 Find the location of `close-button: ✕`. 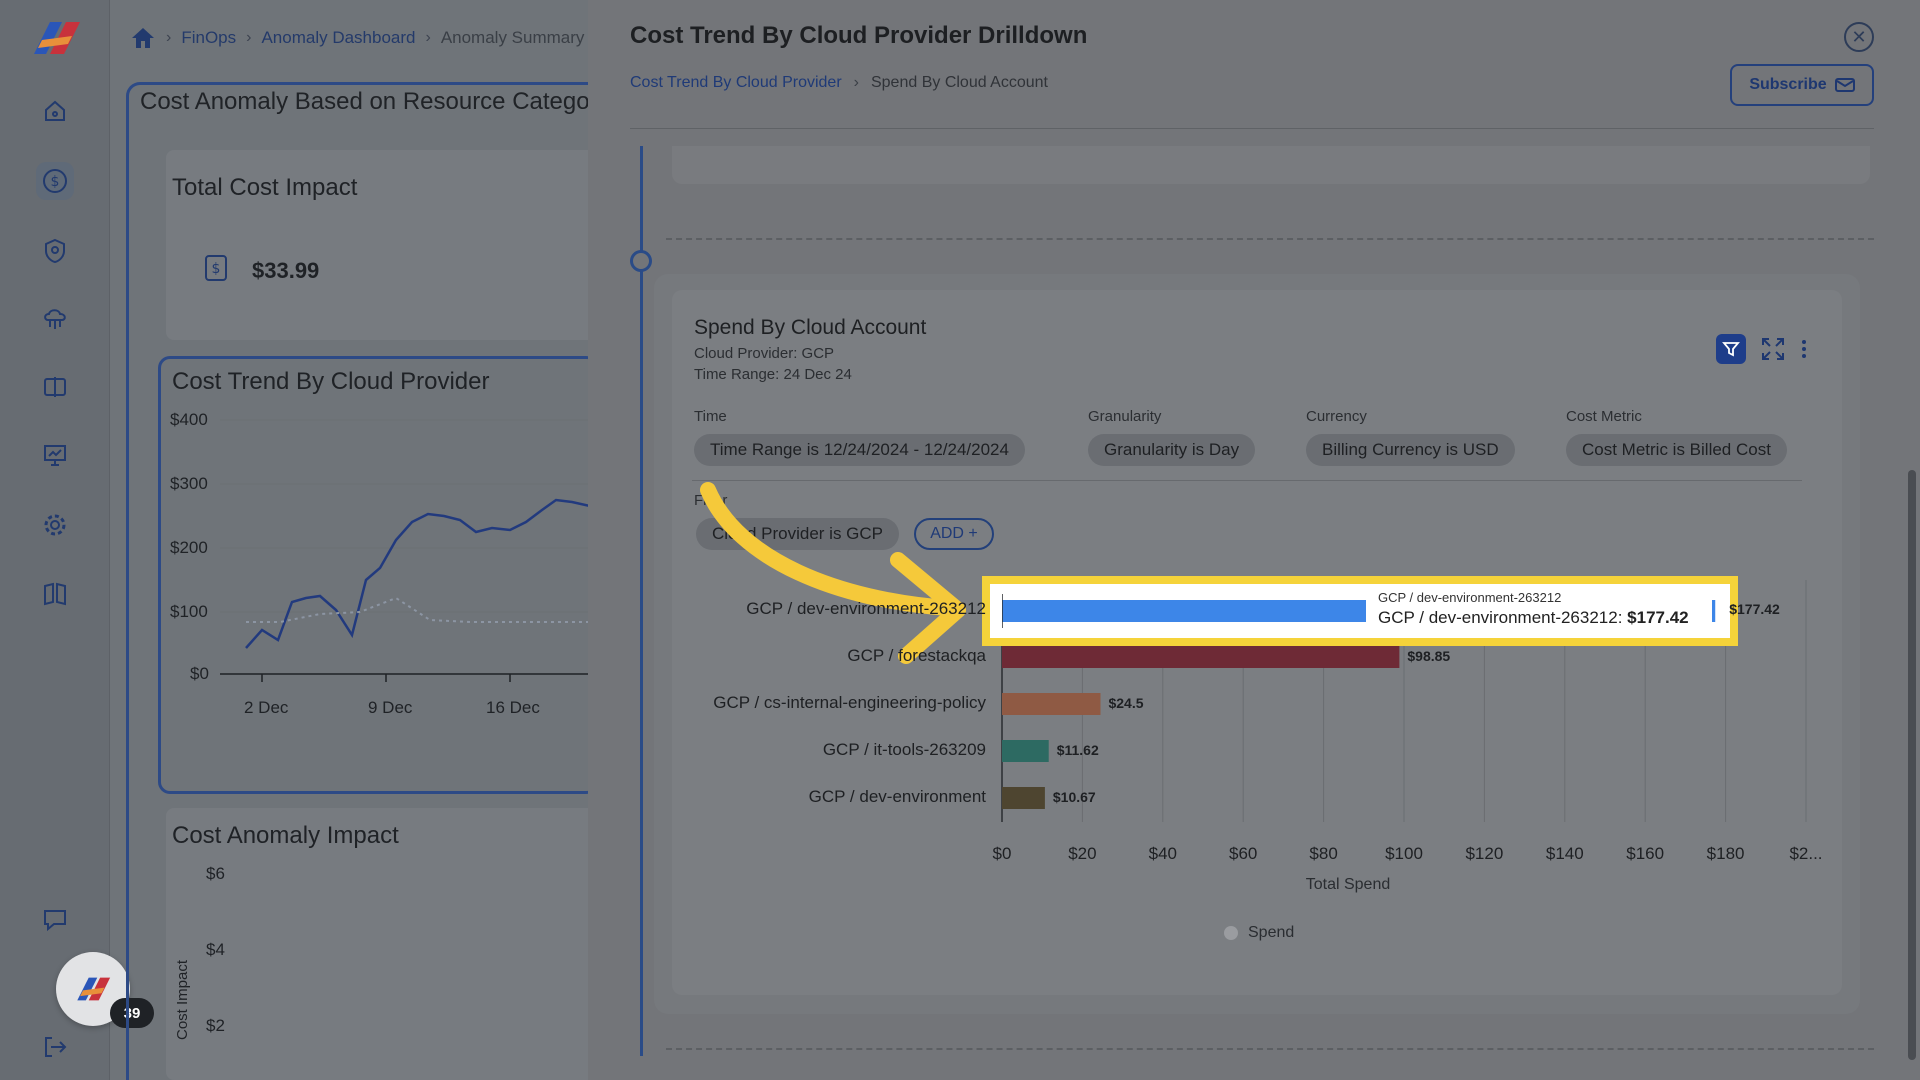

close-button: ✕ is located at coordinates (1859, 37).